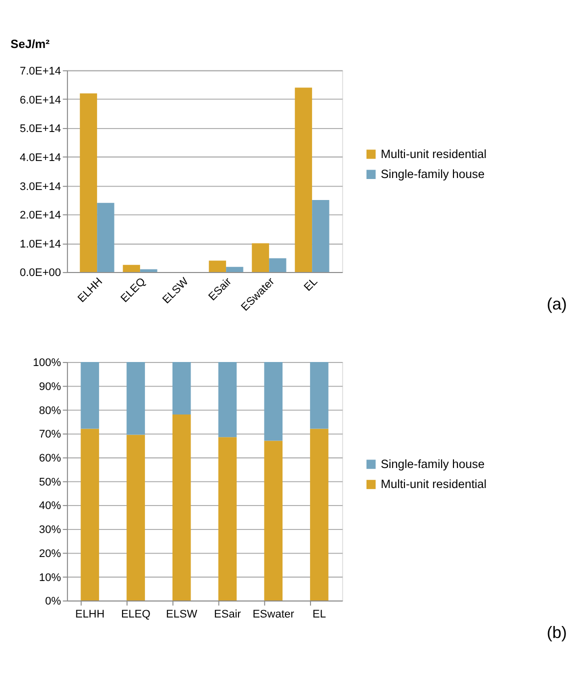 This screenshot has height=695, width=577. I want to click on y-tick-label: 0%, so click(53, 602).